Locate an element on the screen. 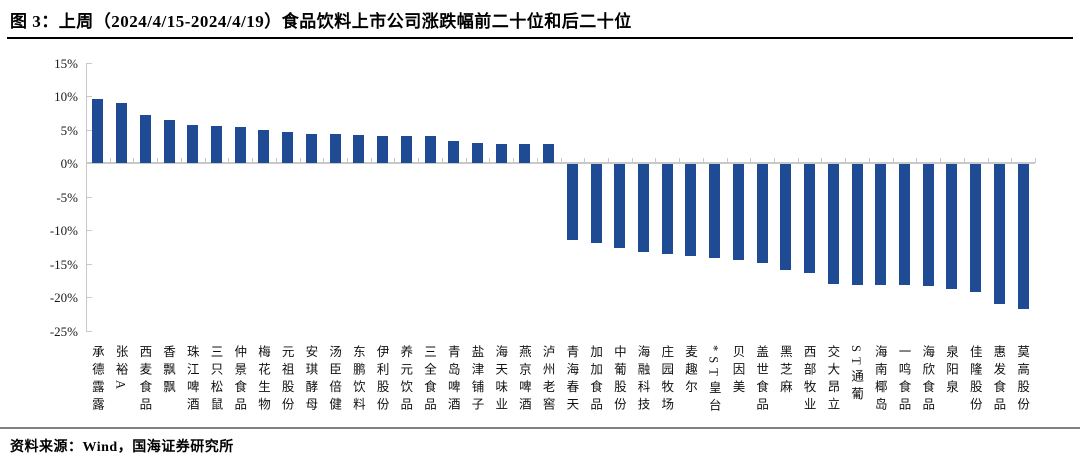 This screenshot has height=464, width=1080. bar-香飘飘 is located at coordinates (169, 141).